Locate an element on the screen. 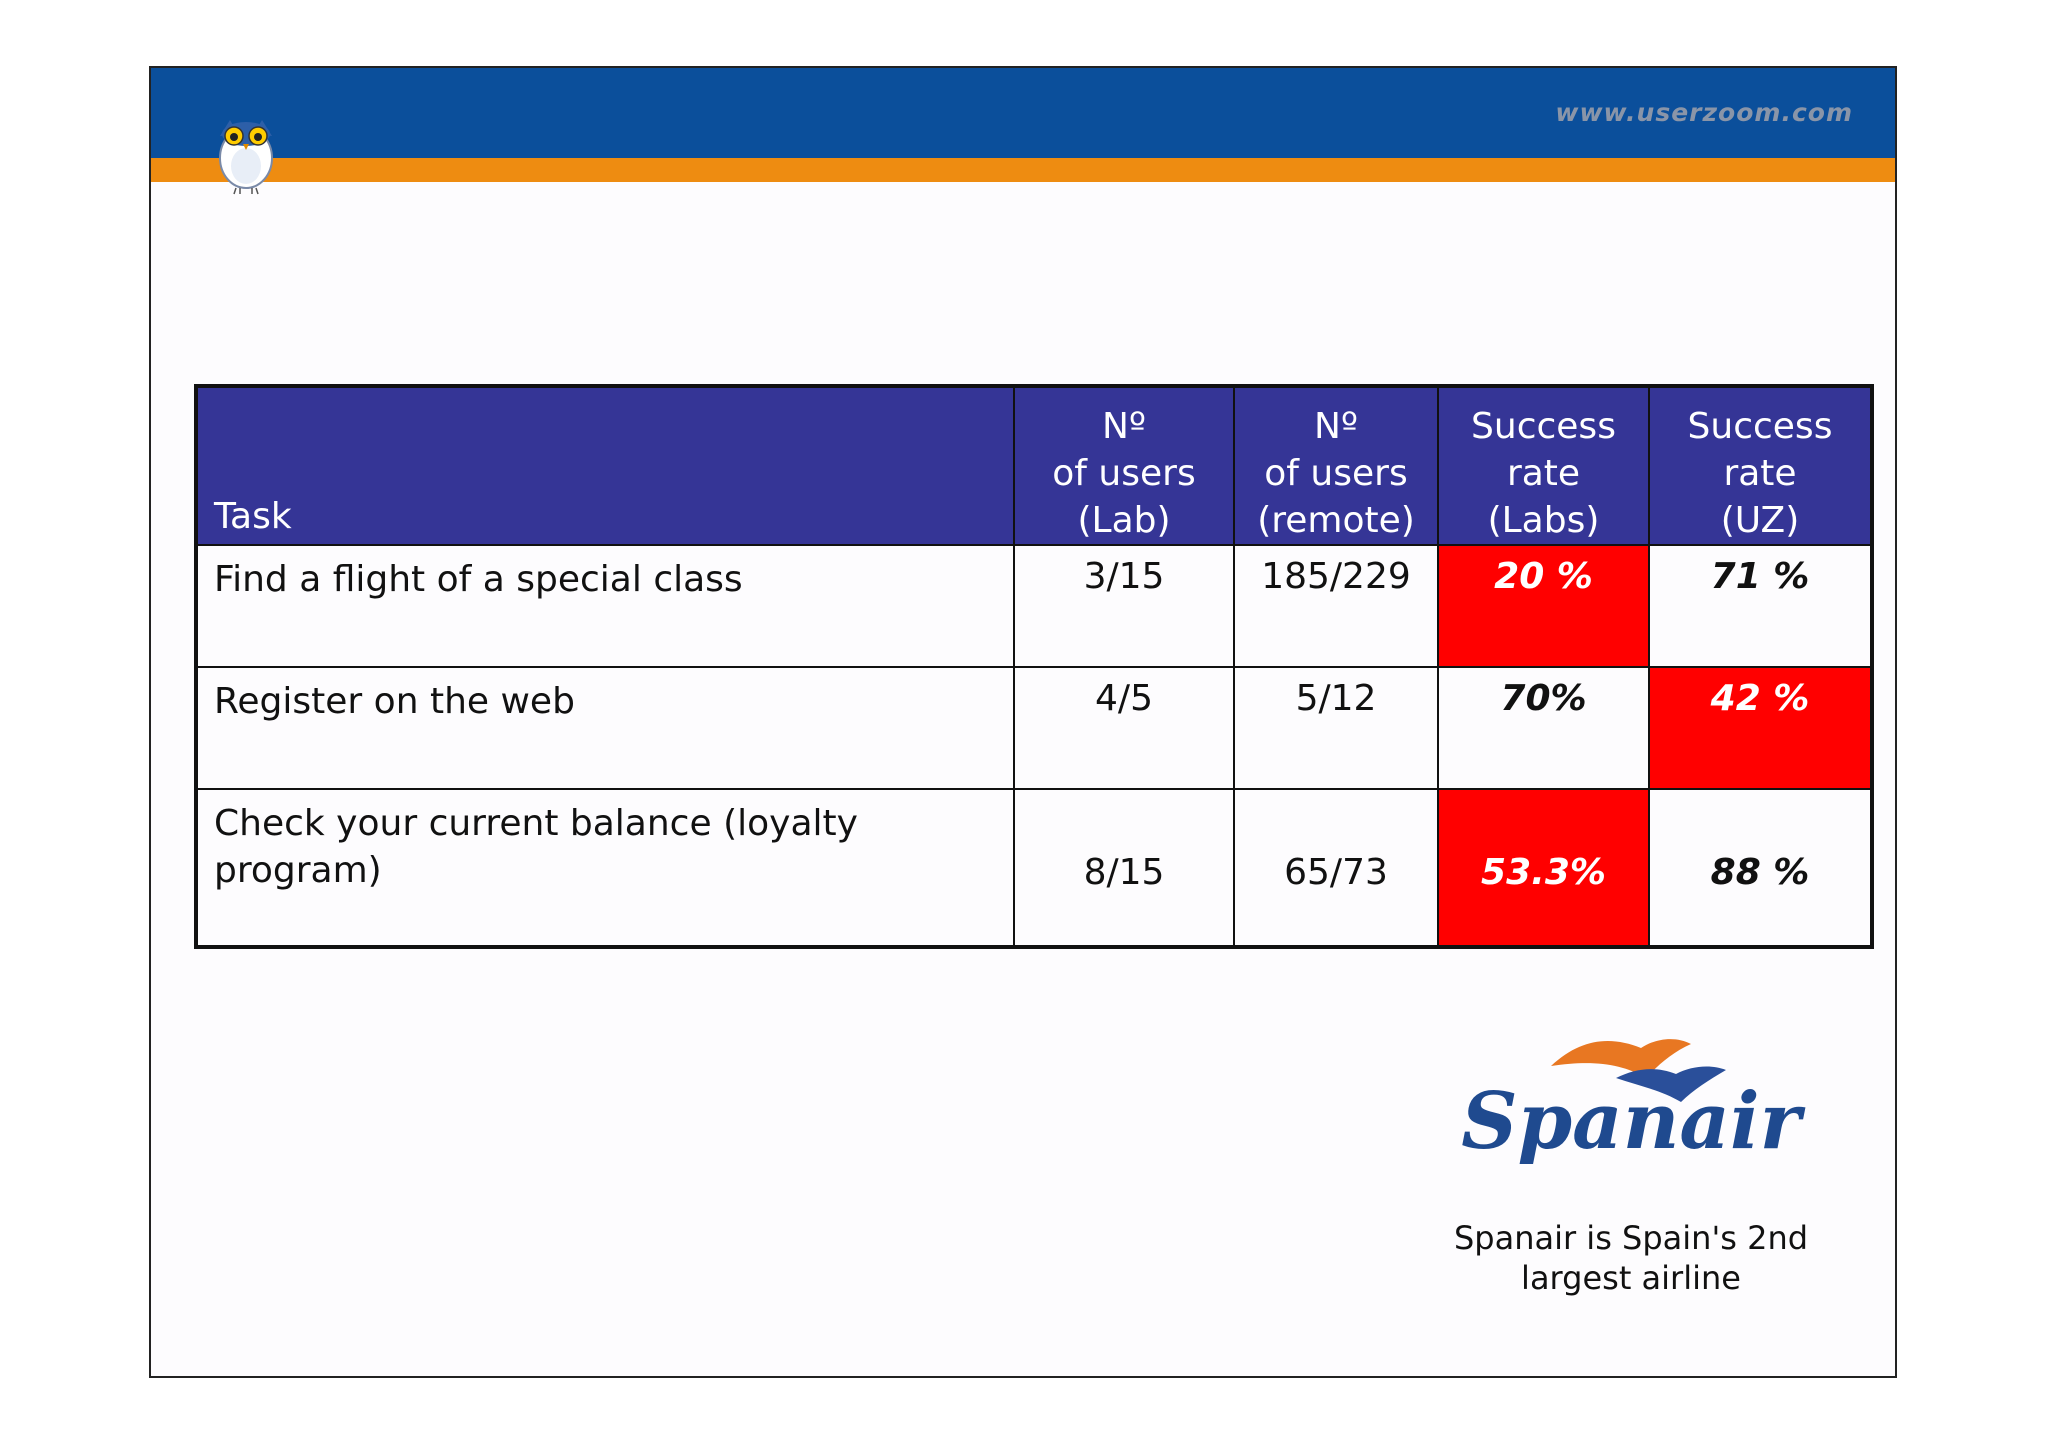  success-rate-uz-cell: 42 % is located at coordinates (1760, 728).